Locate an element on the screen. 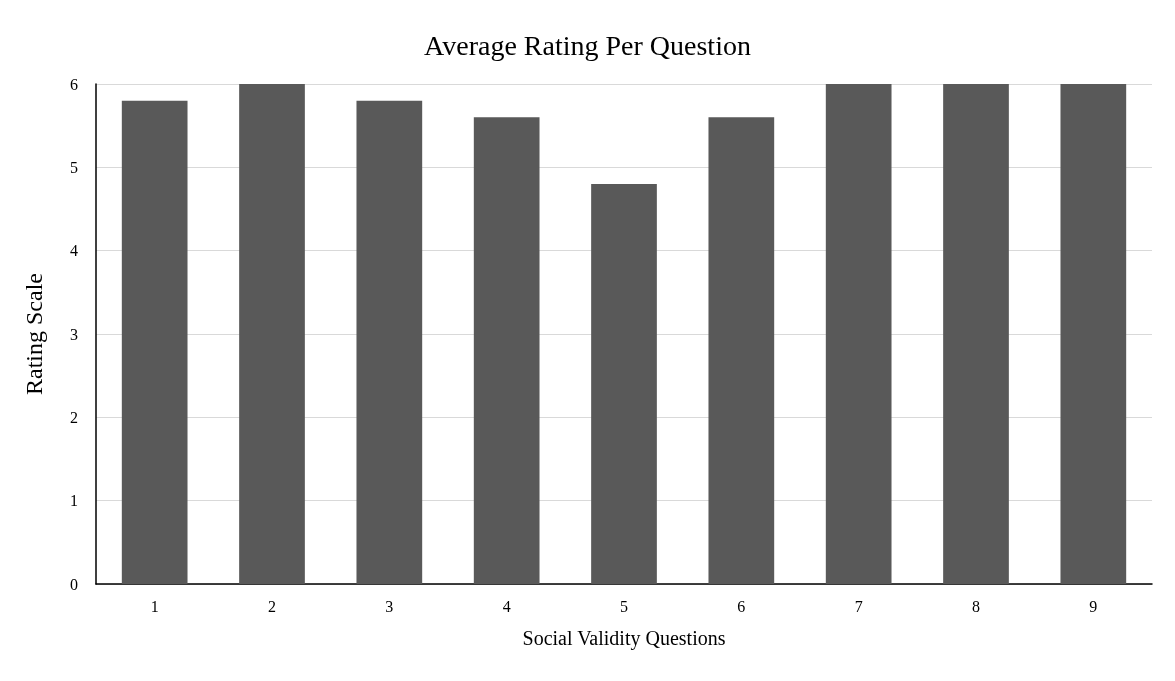  y-tick-label: 4 is located at coordinates (74, 251).